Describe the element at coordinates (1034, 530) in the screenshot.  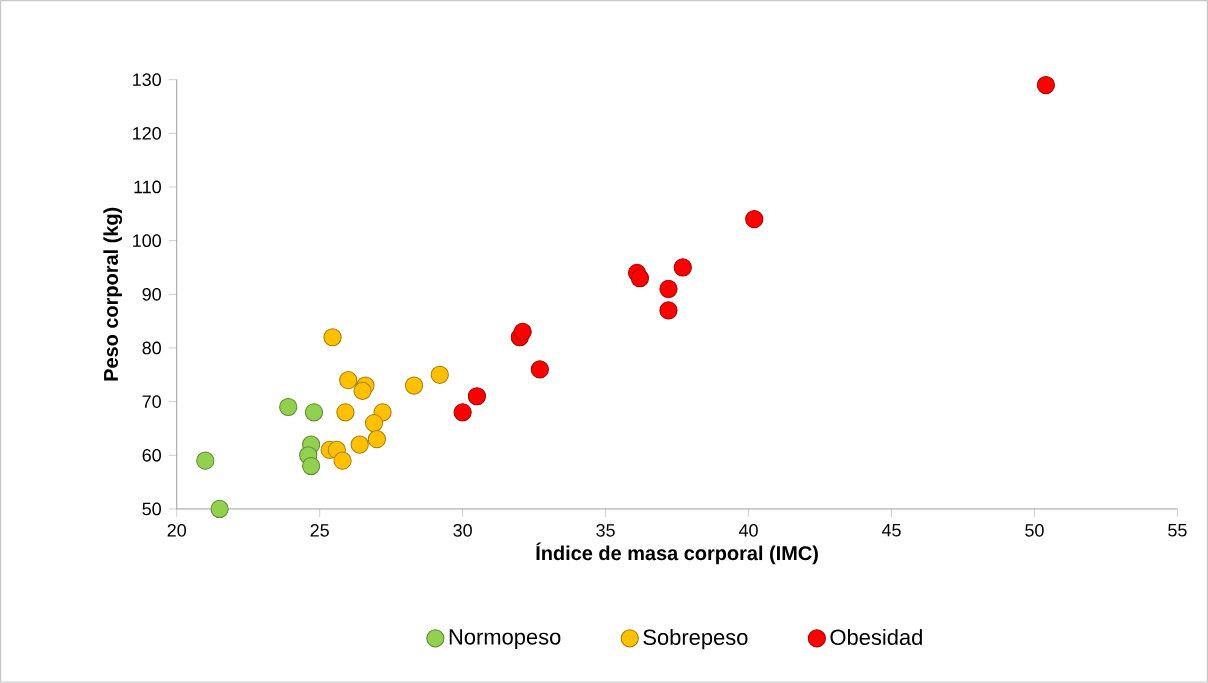
I see `x-tick-label: 50` at that location.